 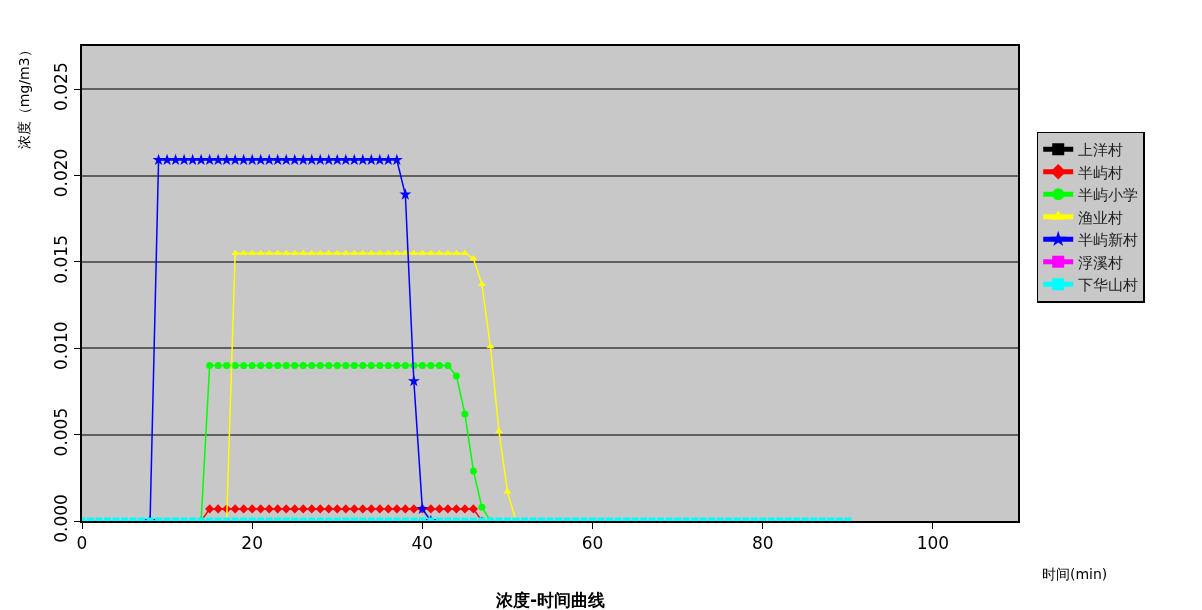 What do you see at coordinates (550, 600) in the screenshot?
I see `text: 浓度-时间曲线` at bounding box center [550, 600].